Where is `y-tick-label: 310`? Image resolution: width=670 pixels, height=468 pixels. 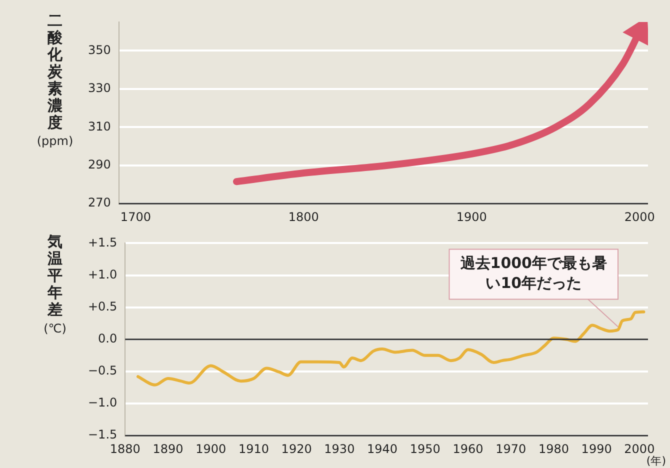 y-tick-label: 310 is located at coordinates (99, 126).